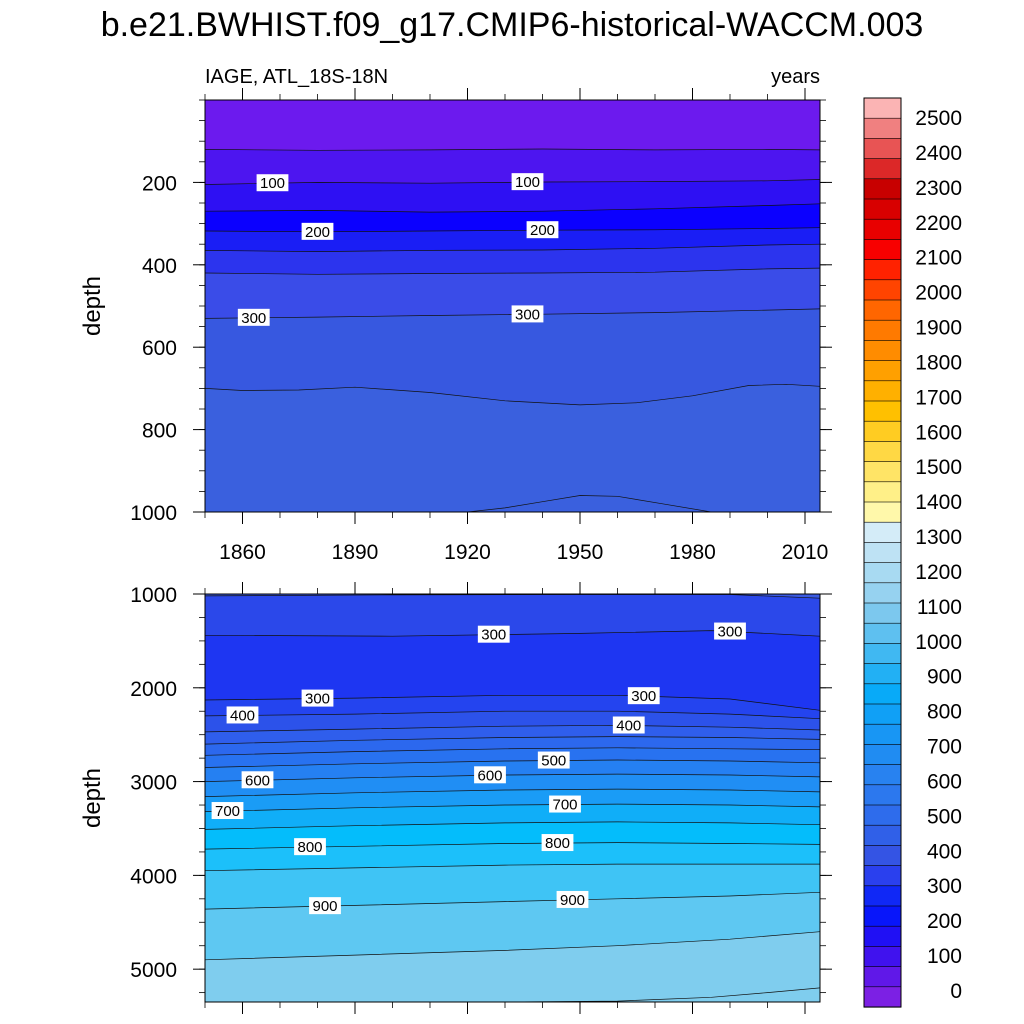 The width and height of the screenshot is (1024, 1024). What do you see at coordinates (153, 970) in the screenshot?
I see `y-tick-label: 5000` at bounding box center [153, 970].